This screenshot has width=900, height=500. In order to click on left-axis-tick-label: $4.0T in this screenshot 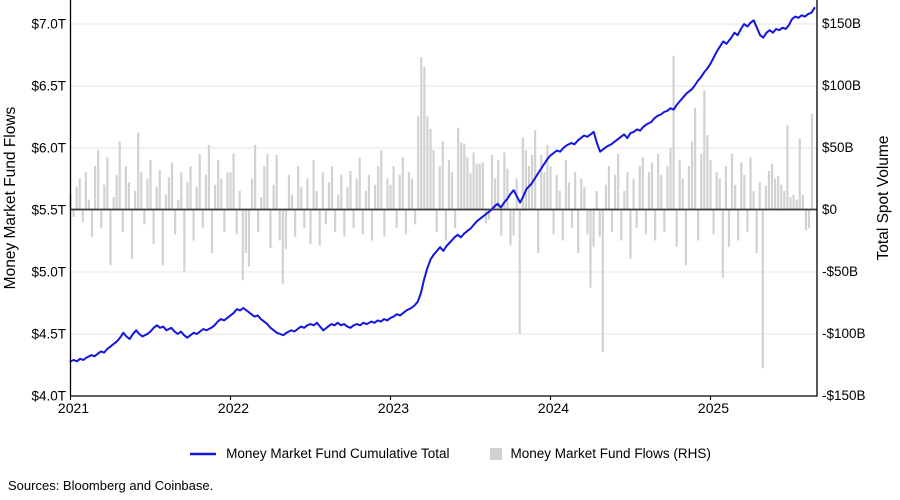, I will do `click(48, 396)`.